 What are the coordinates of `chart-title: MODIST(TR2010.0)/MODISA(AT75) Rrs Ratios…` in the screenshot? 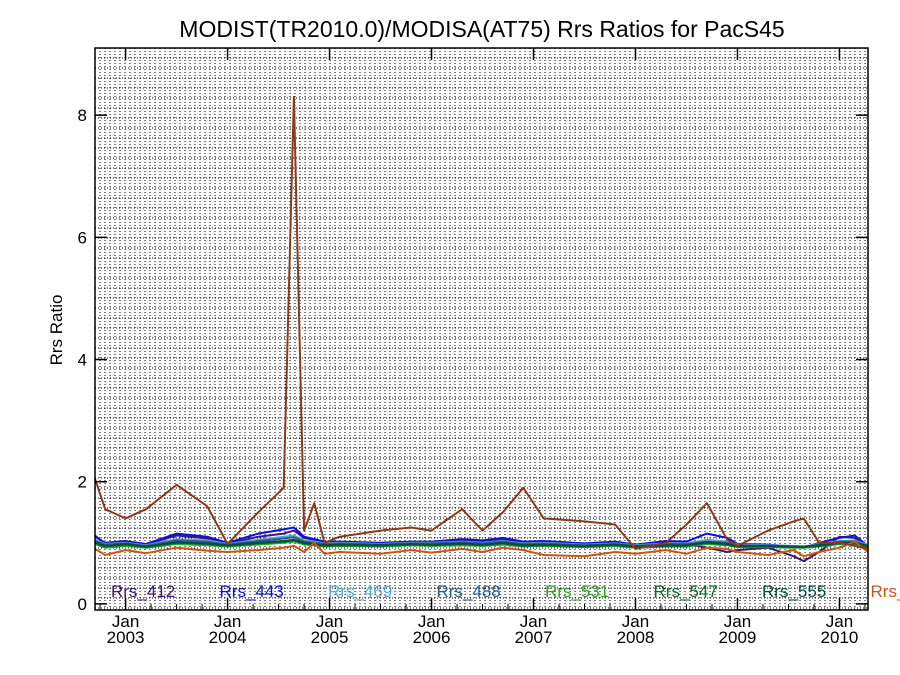 It's located at (481, 29).